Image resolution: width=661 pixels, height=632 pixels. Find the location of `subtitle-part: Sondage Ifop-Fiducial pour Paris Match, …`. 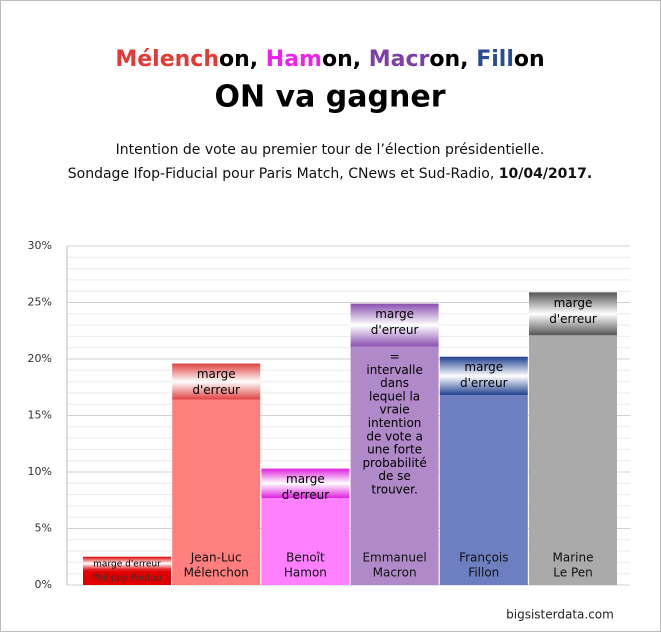

subtitle-part: Sondage Ifop-Fiducial pour Paris Match, … is located at coordinates (283, 174).